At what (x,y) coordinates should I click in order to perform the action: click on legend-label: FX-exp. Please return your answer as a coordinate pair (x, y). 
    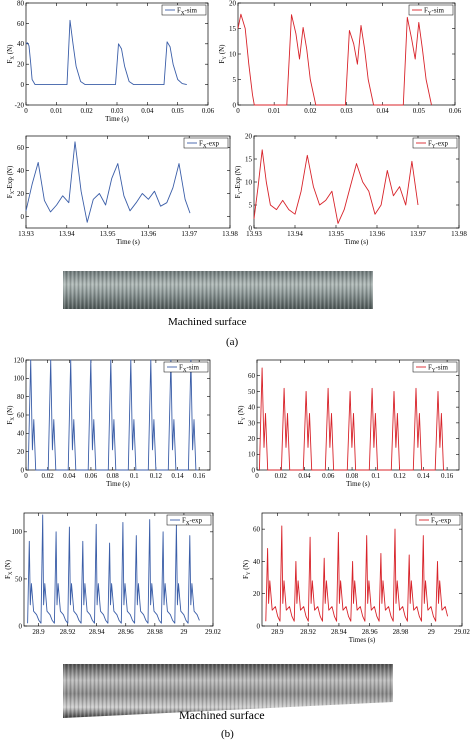
    Looking at the image, I should click on (209, 145).